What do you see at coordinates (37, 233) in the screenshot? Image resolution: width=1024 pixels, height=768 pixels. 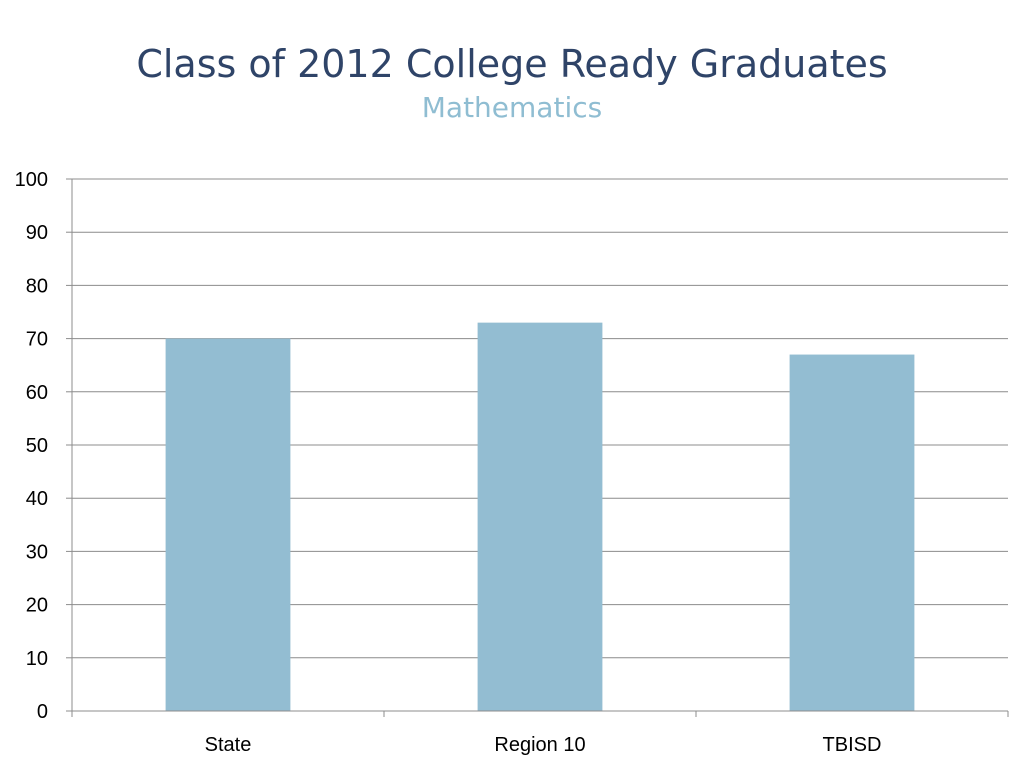 I see `y-tick-label: 90` at bounding box center [37, 233].